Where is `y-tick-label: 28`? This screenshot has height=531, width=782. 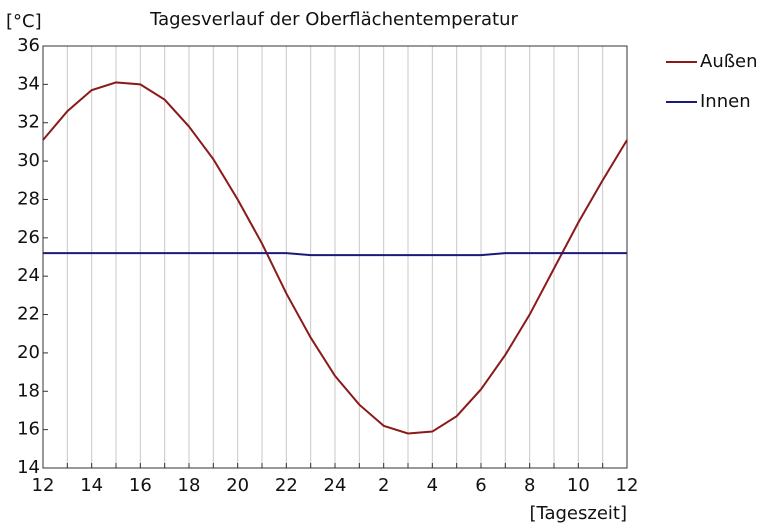
y-tick-label: 28 is located at coordinates (28, 198).